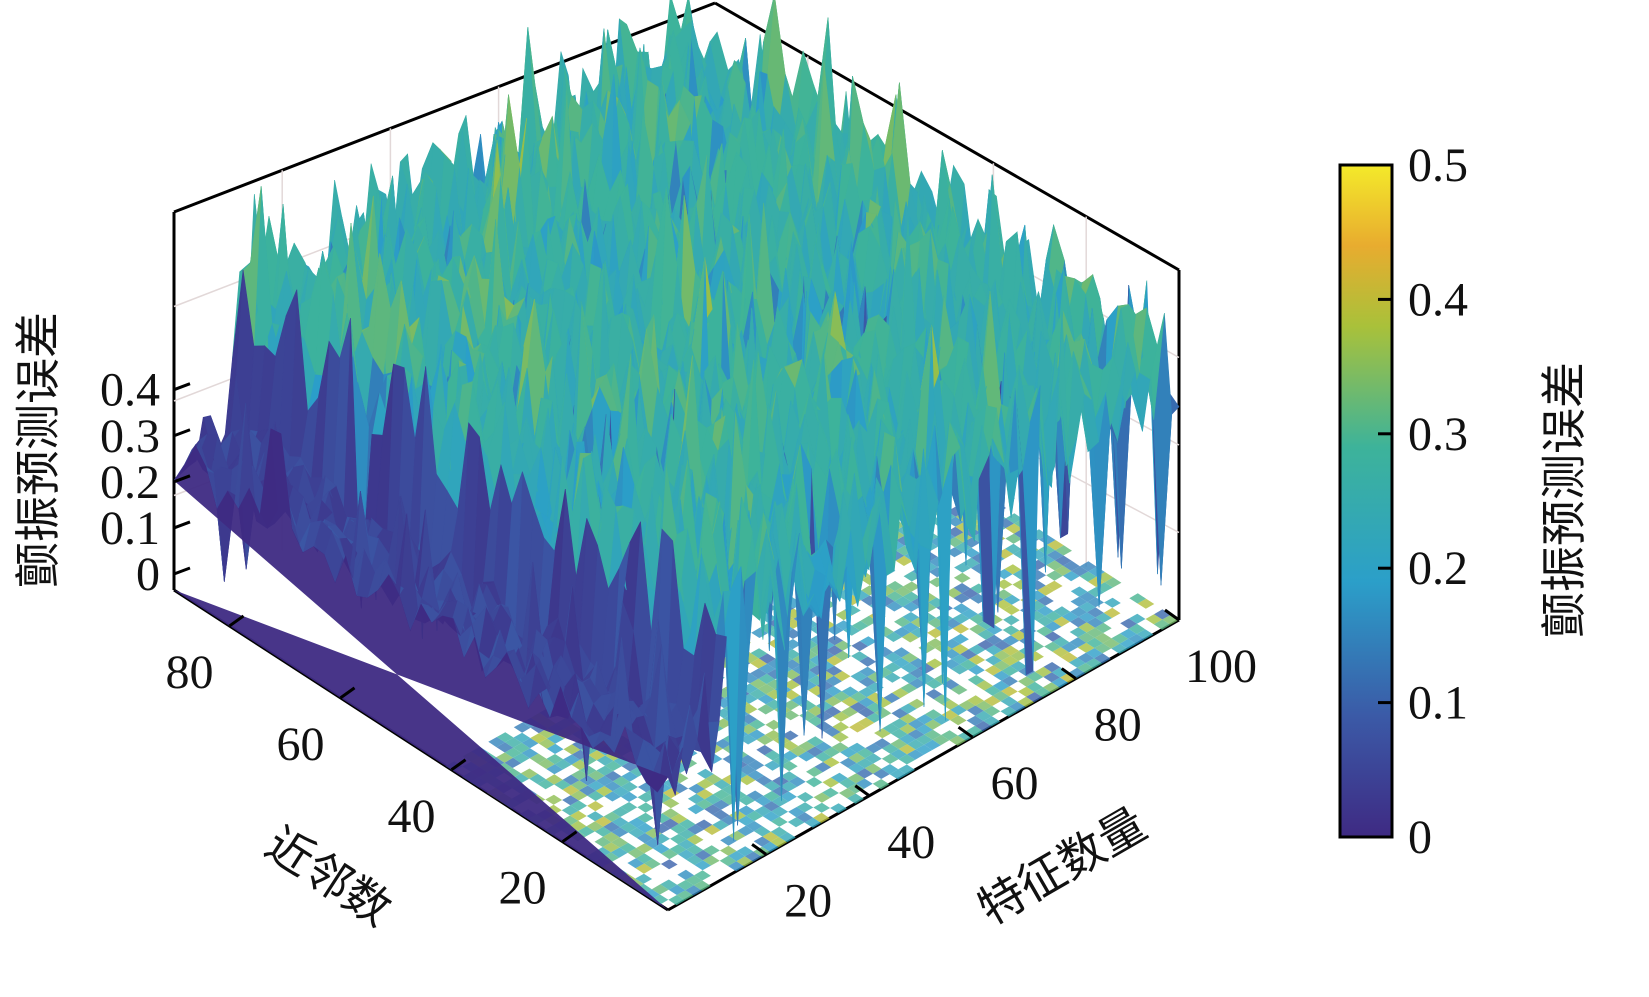  Describe the element at coordinates (911, 842) in the screenshot. I see `y-tick-label: 40` at that location.